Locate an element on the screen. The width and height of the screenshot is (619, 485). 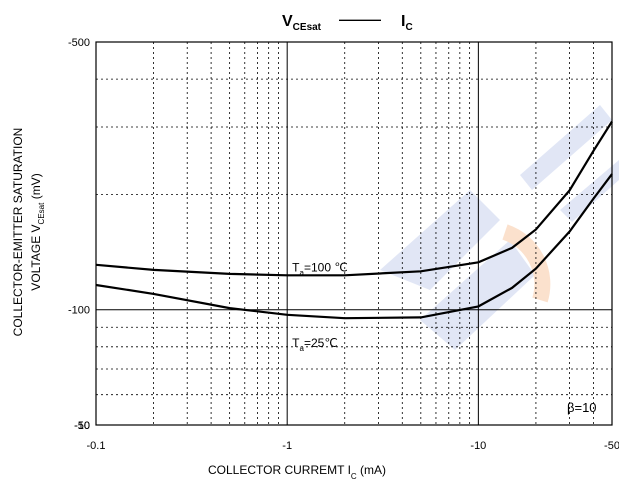
y-tick-label: -500 is located at coordinates (79, 43).